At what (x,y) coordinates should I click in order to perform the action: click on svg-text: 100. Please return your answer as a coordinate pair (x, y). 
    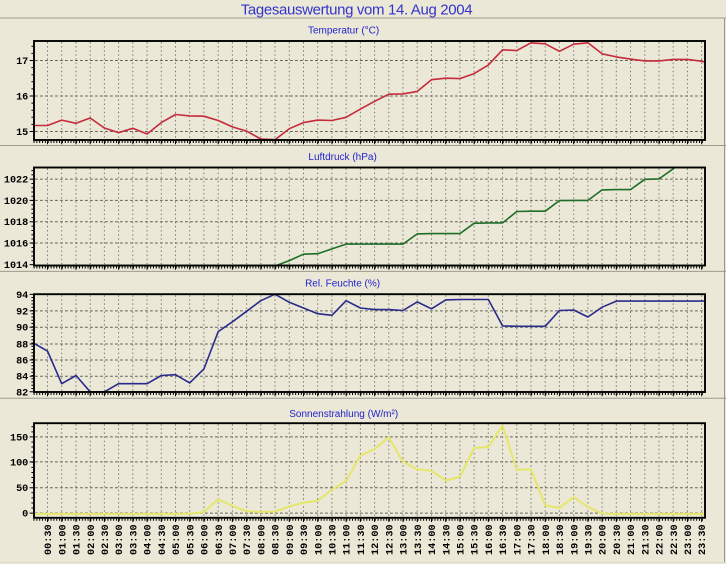
    Looking at the image, I should click on (19, 463).